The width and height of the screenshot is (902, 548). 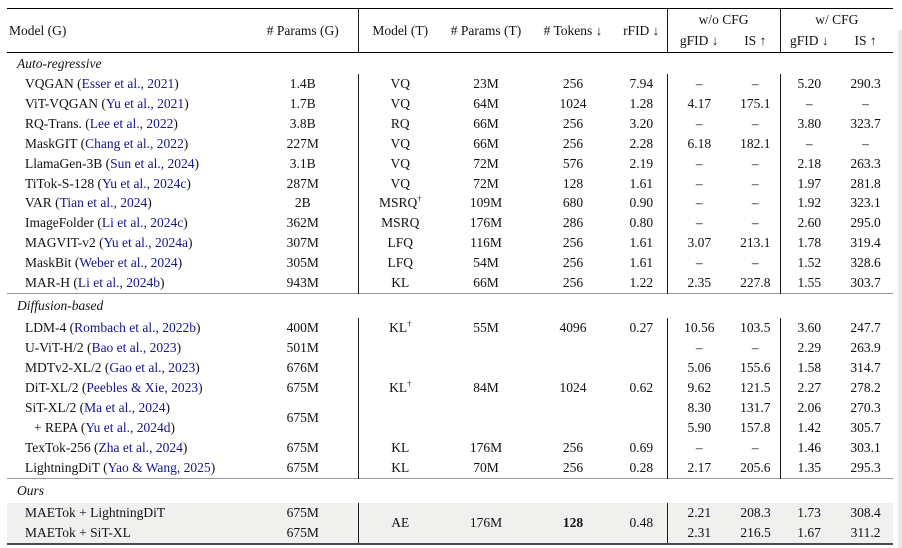 What do you see at coordinates (128, 263) in the screenshot?
I see `citation-link: Weber et al., 2024` at bounding box center [128, 263].